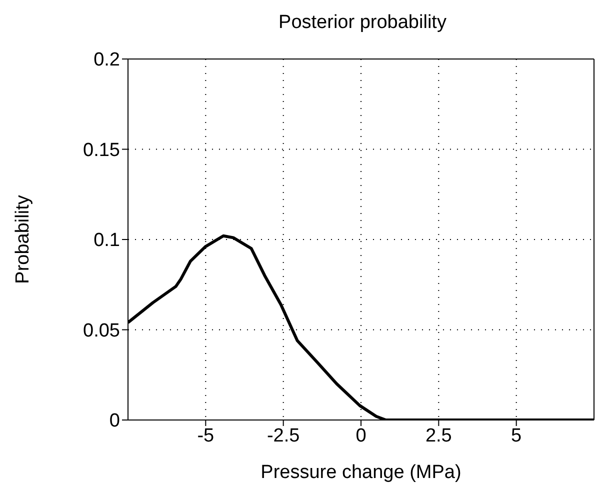  Describe the element at coordinates (361, 435) in the screenshot. I see `x-tick-label: 0` at that location.